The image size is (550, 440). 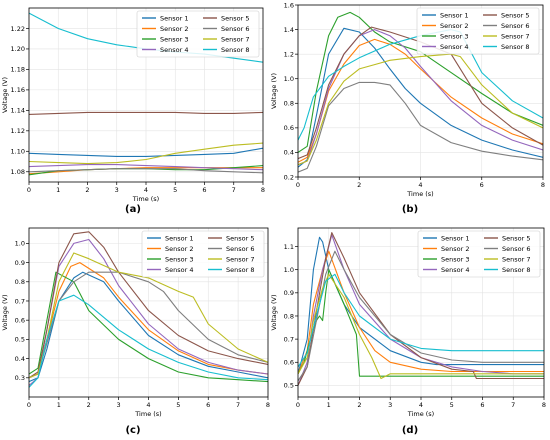 What do you see at coordinates (289, 247) in the screenshot?
I see `y-tick-label: 1.1` at bounding box center [289, 247].